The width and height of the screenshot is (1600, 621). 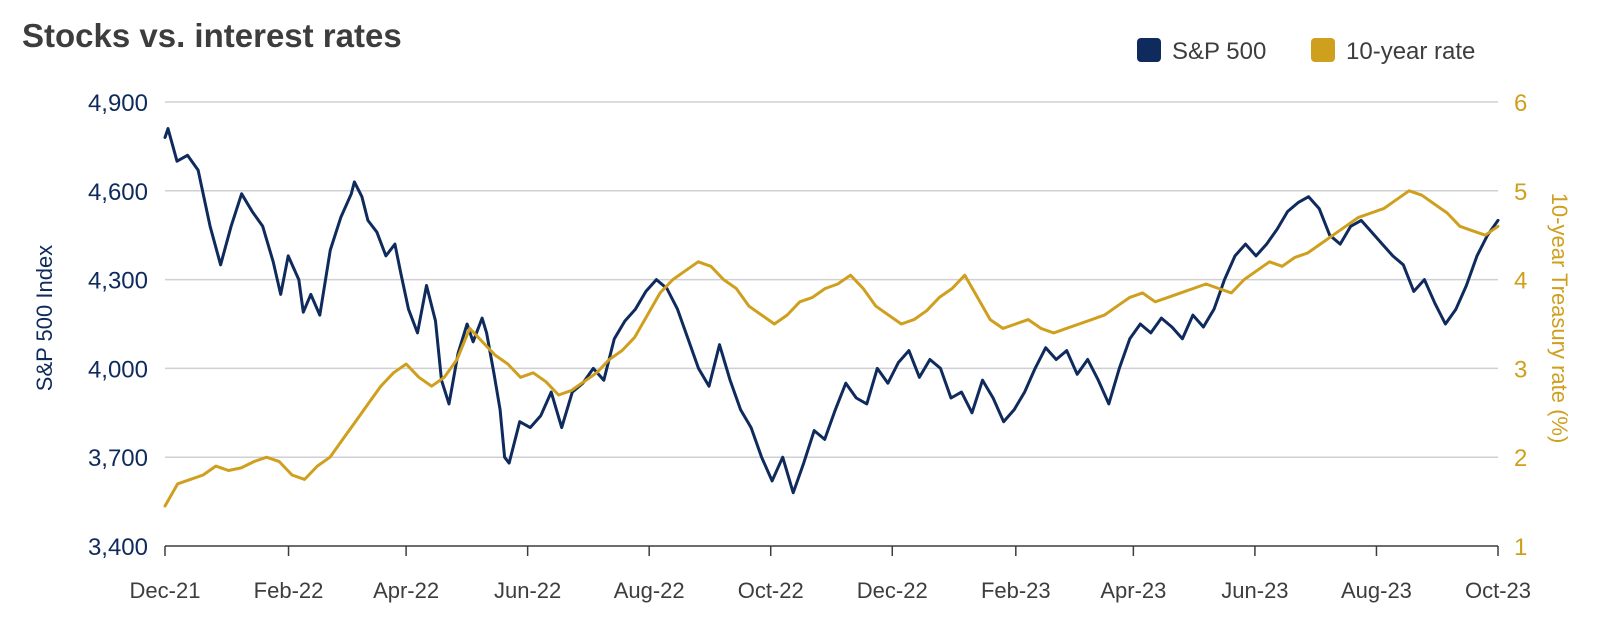 What do you see at coordinates (118, 281) in the screenshot?
I see `left-tick-label: 4,300` at bounding box center [118, 281].